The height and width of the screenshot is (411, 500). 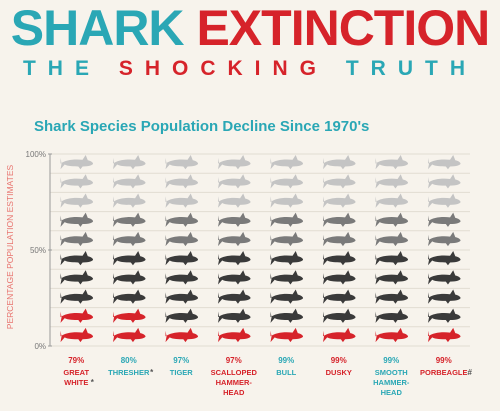 What do you see at coordinates (223, 68) in the screenshot?
I see `subtitle-word-shocking: SHOCKING` at bounding box center [223, 68].